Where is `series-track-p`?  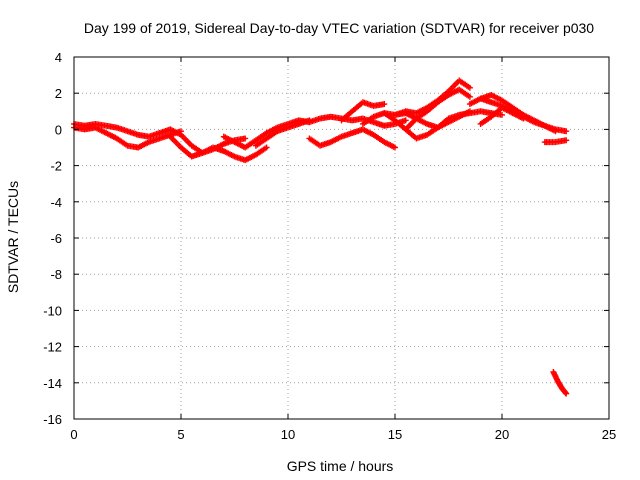 series-track-p is located at coordinates (555, 141).